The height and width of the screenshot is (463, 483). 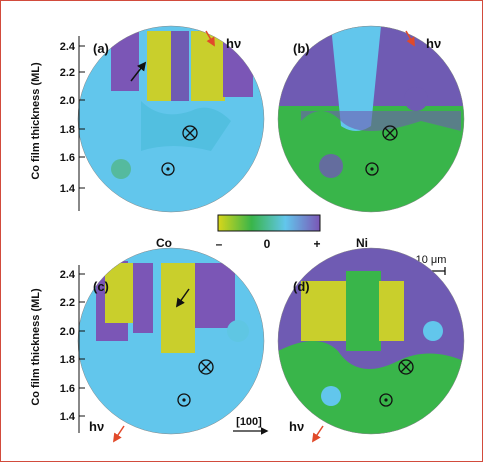 What do you see at coordinates (67, 130) in the screenshot?
I see `tick-a-3: 1.8` at bounding box center [67, 130].